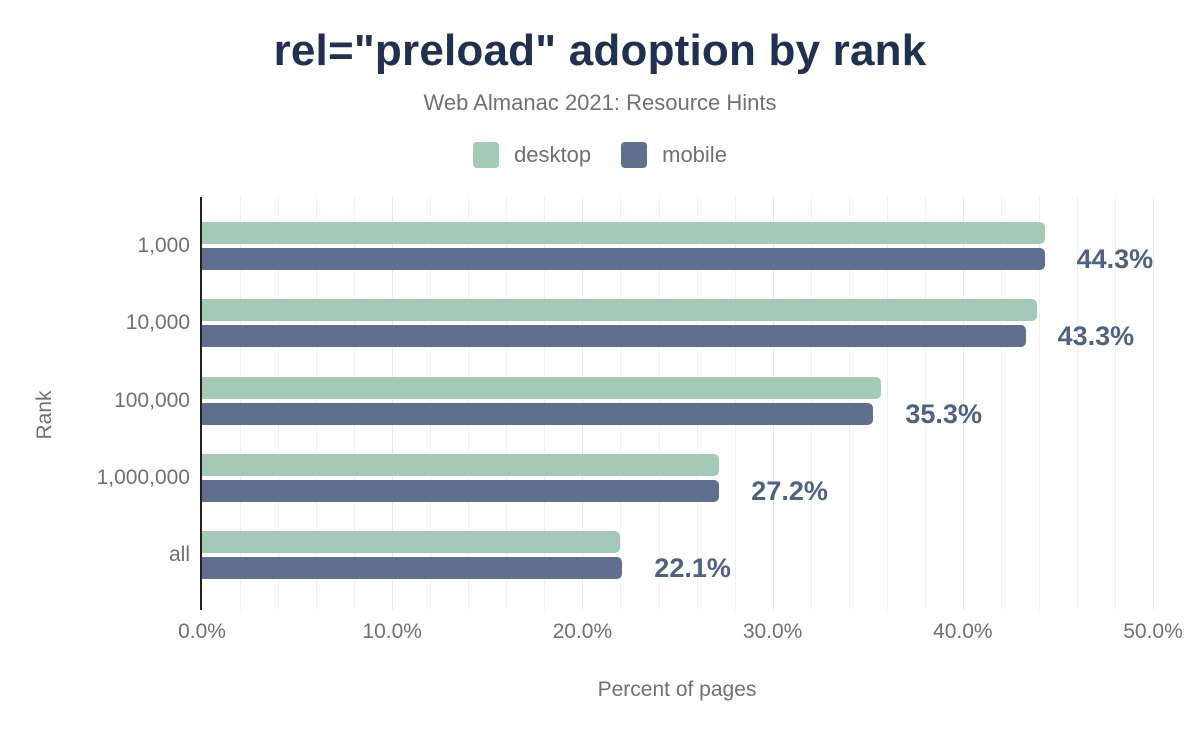  Describe the element at coordinates (157, 323) in the screenshot. I see `y-tick-label-10000: 10,000` at that location.